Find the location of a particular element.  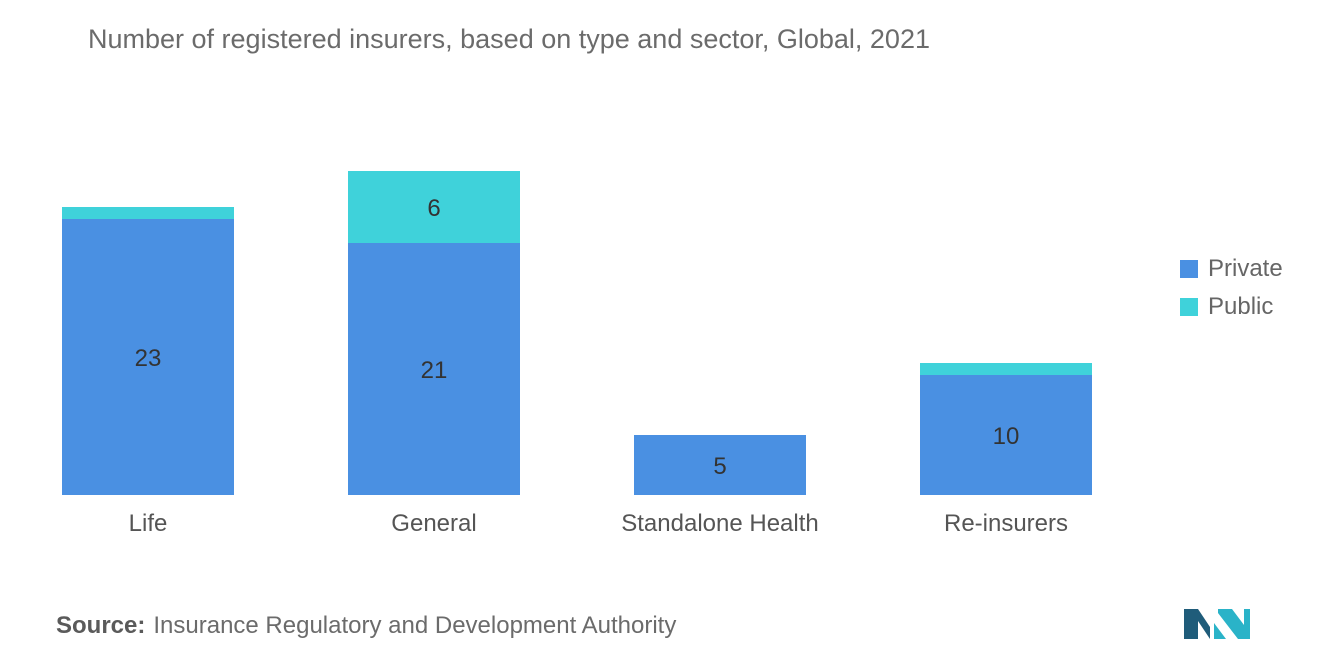

legend-label-private: Private is located at coordinates (1245, 268).